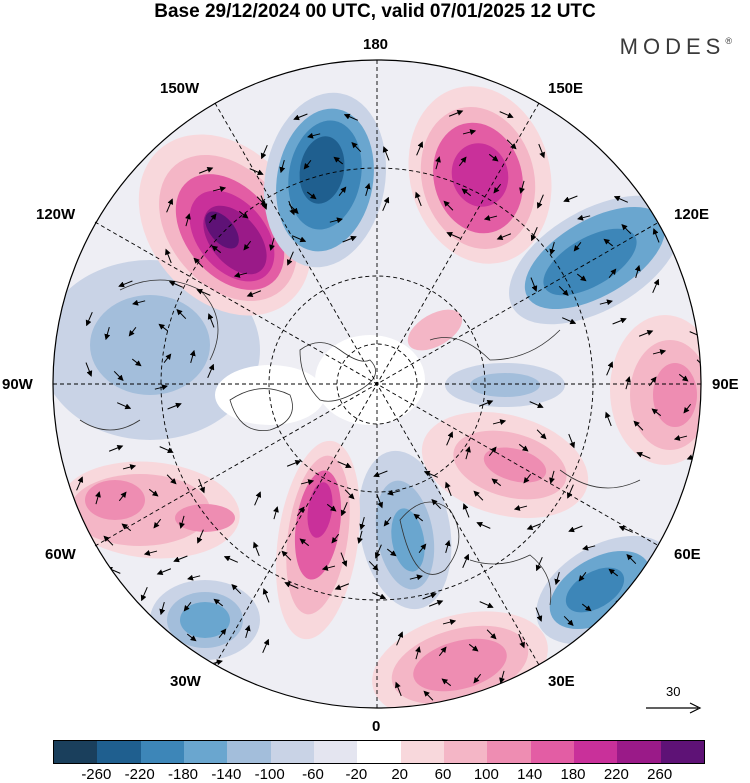  I want to click on label-60e: 60E, so click(687, 554).